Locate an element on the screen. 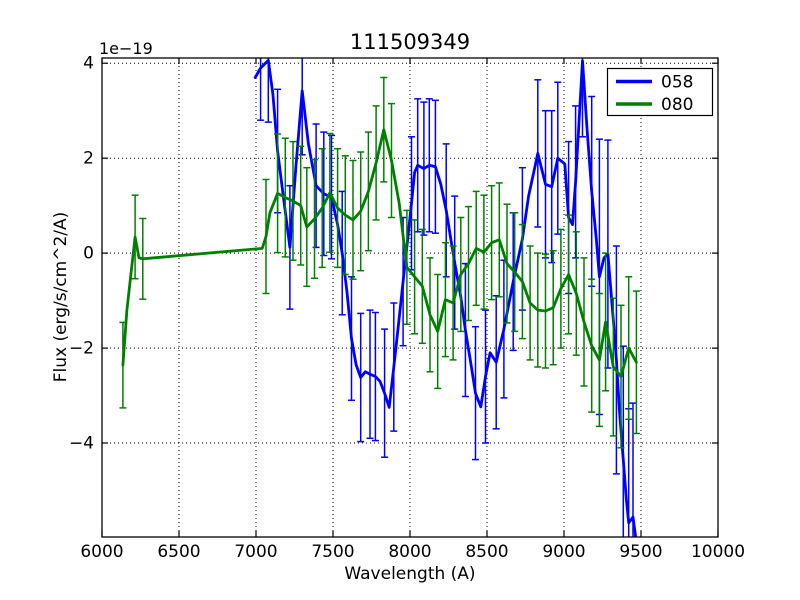  y-tick-label: −4 is located at coordinates (81, 444).